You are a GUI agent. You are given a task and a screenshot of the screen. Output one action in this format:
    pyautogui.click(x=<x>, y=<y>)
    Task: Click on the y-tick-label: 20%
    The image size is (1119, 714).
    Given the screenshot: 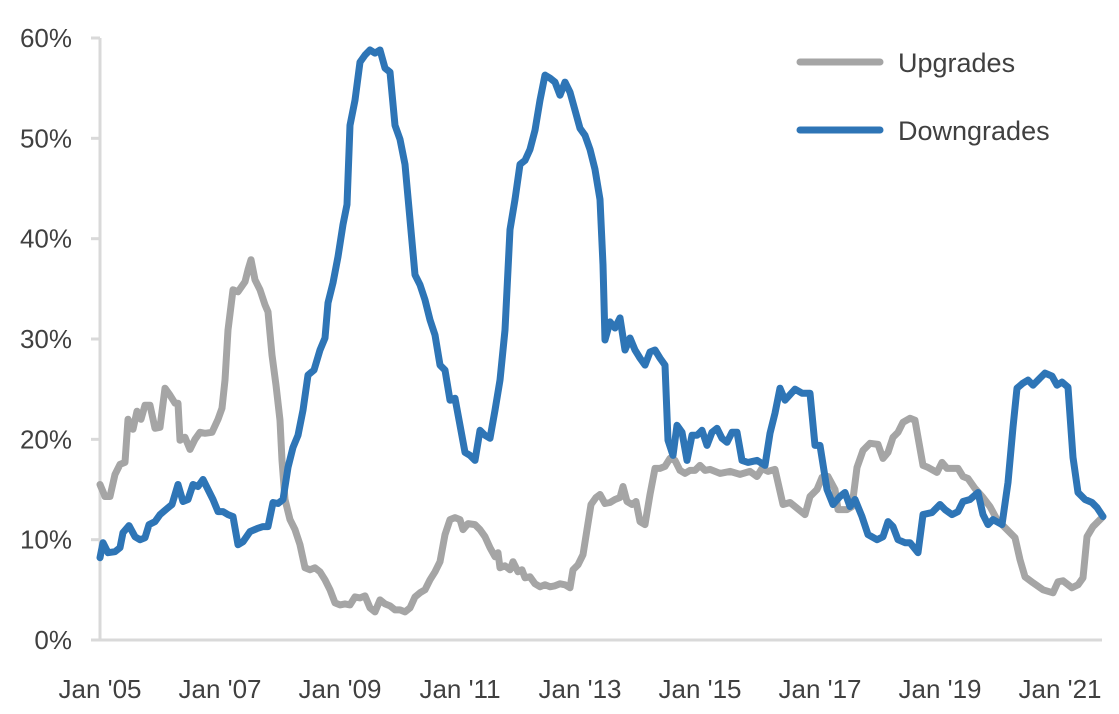 What is the action you would take?
    pyautogui.click(x=46, y=439)
    